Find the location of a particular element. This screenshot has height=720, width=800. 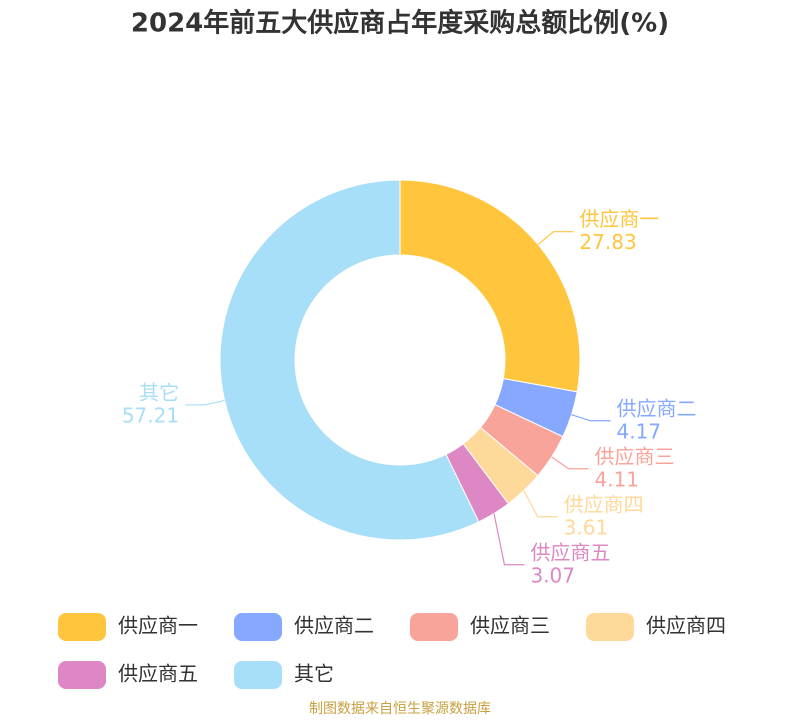

slice is located at coordinates (490, 286).